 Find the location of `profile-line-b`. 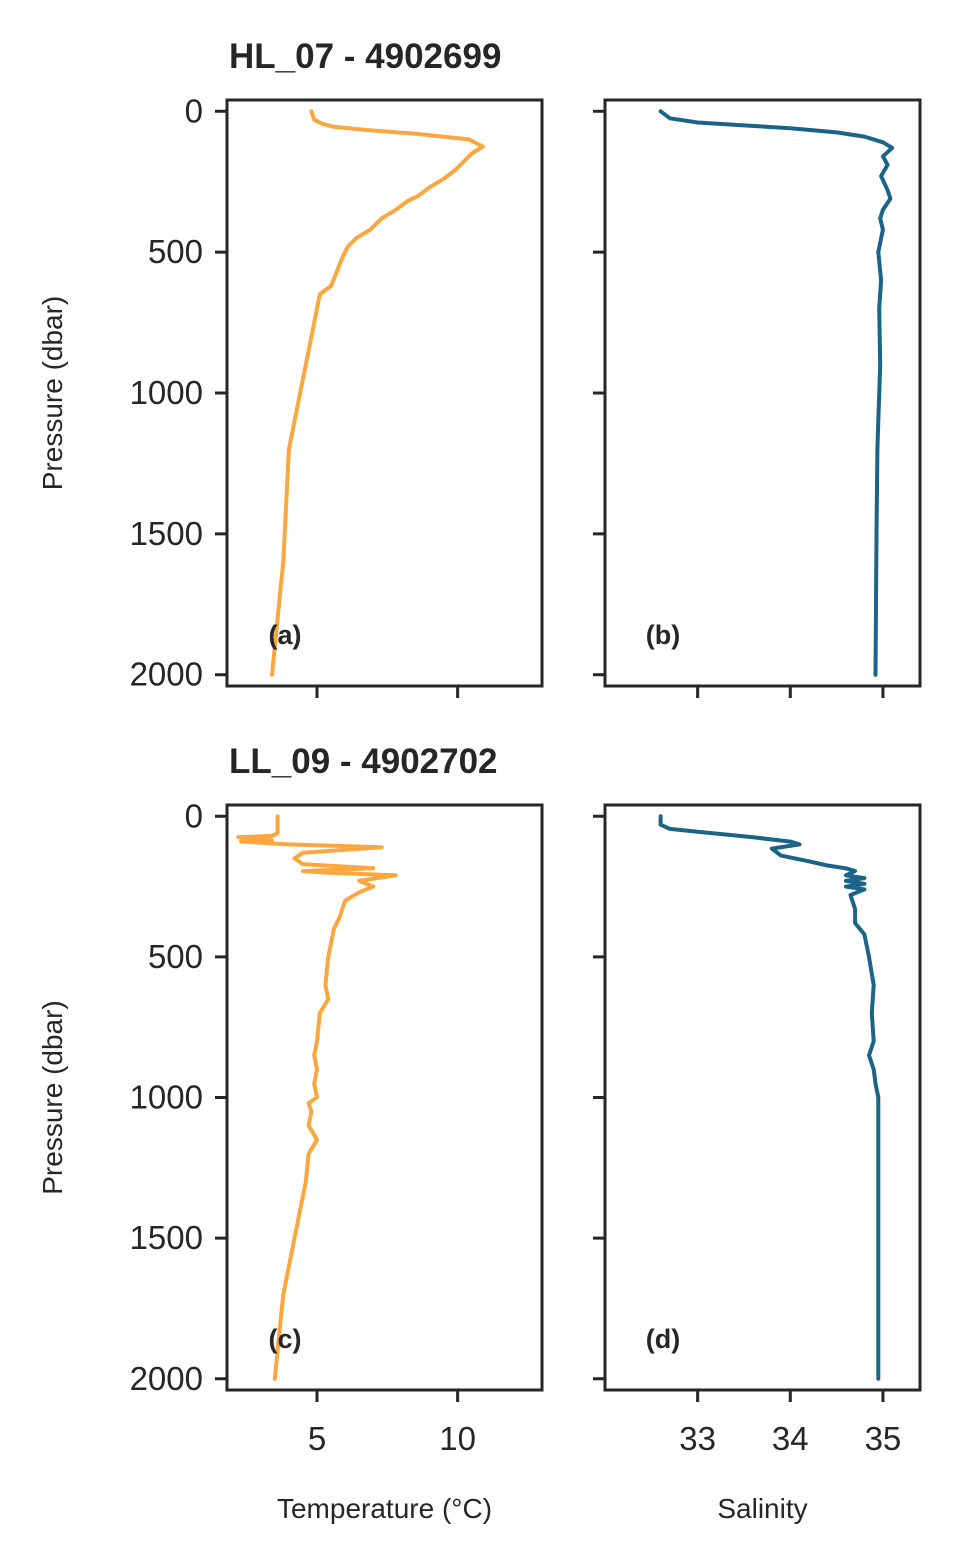

profile-line-b is located at coordinates (776, 393).